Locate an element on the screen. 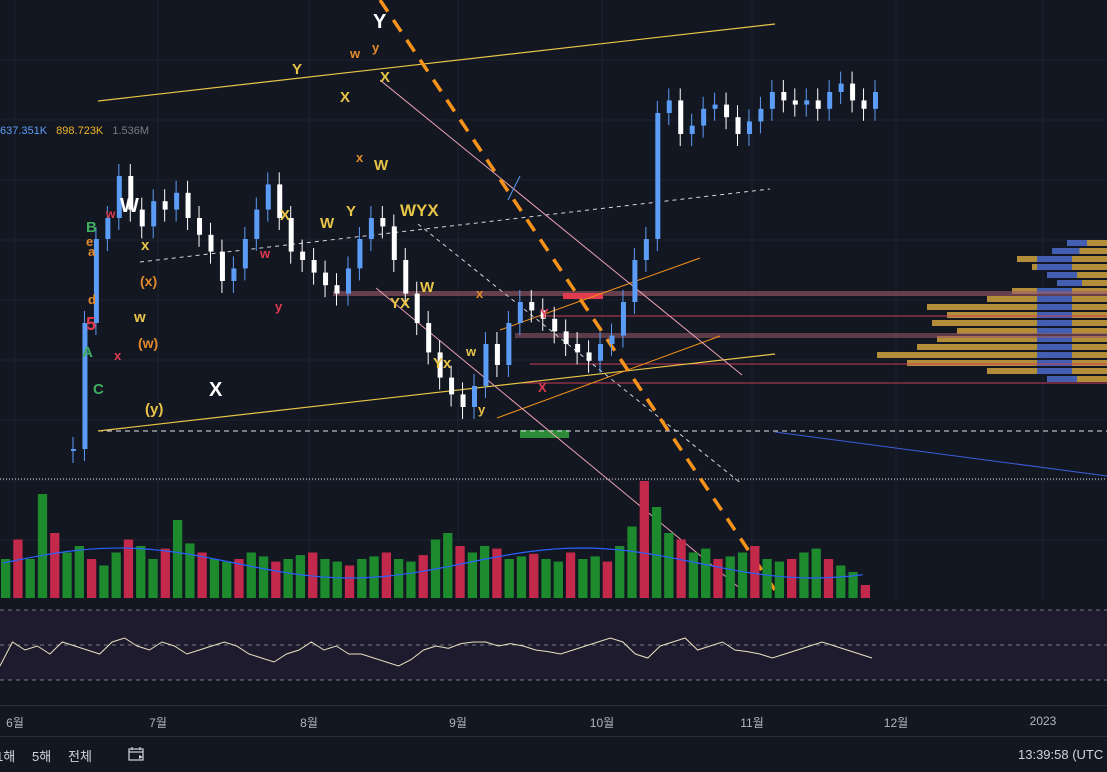  wave-label: W is located at coordinates (427, 287).